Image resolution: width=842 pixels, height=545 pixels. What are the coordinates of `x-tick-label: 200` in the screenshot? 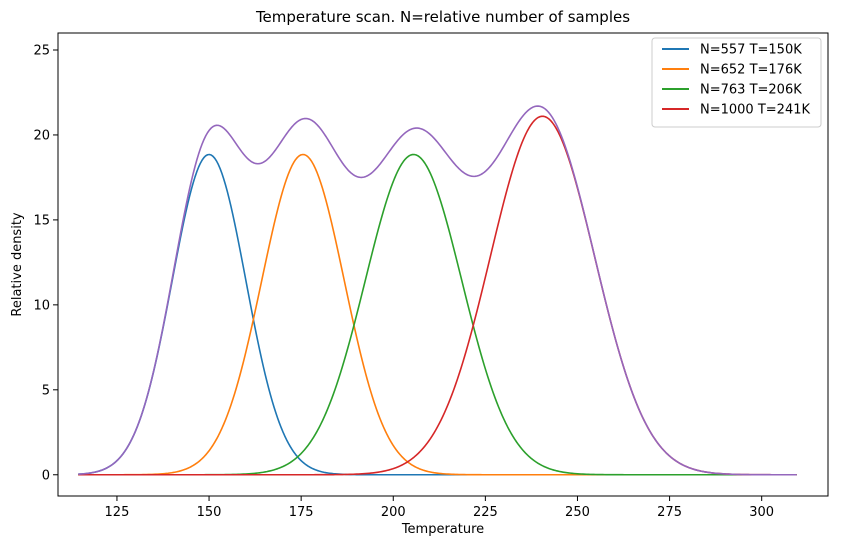 It's located at (393, 512).